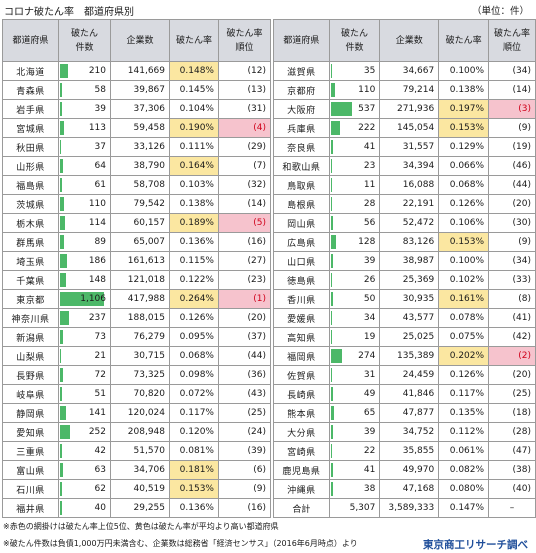  I want to click on companies-cell: 65,007, so click(140, 242).